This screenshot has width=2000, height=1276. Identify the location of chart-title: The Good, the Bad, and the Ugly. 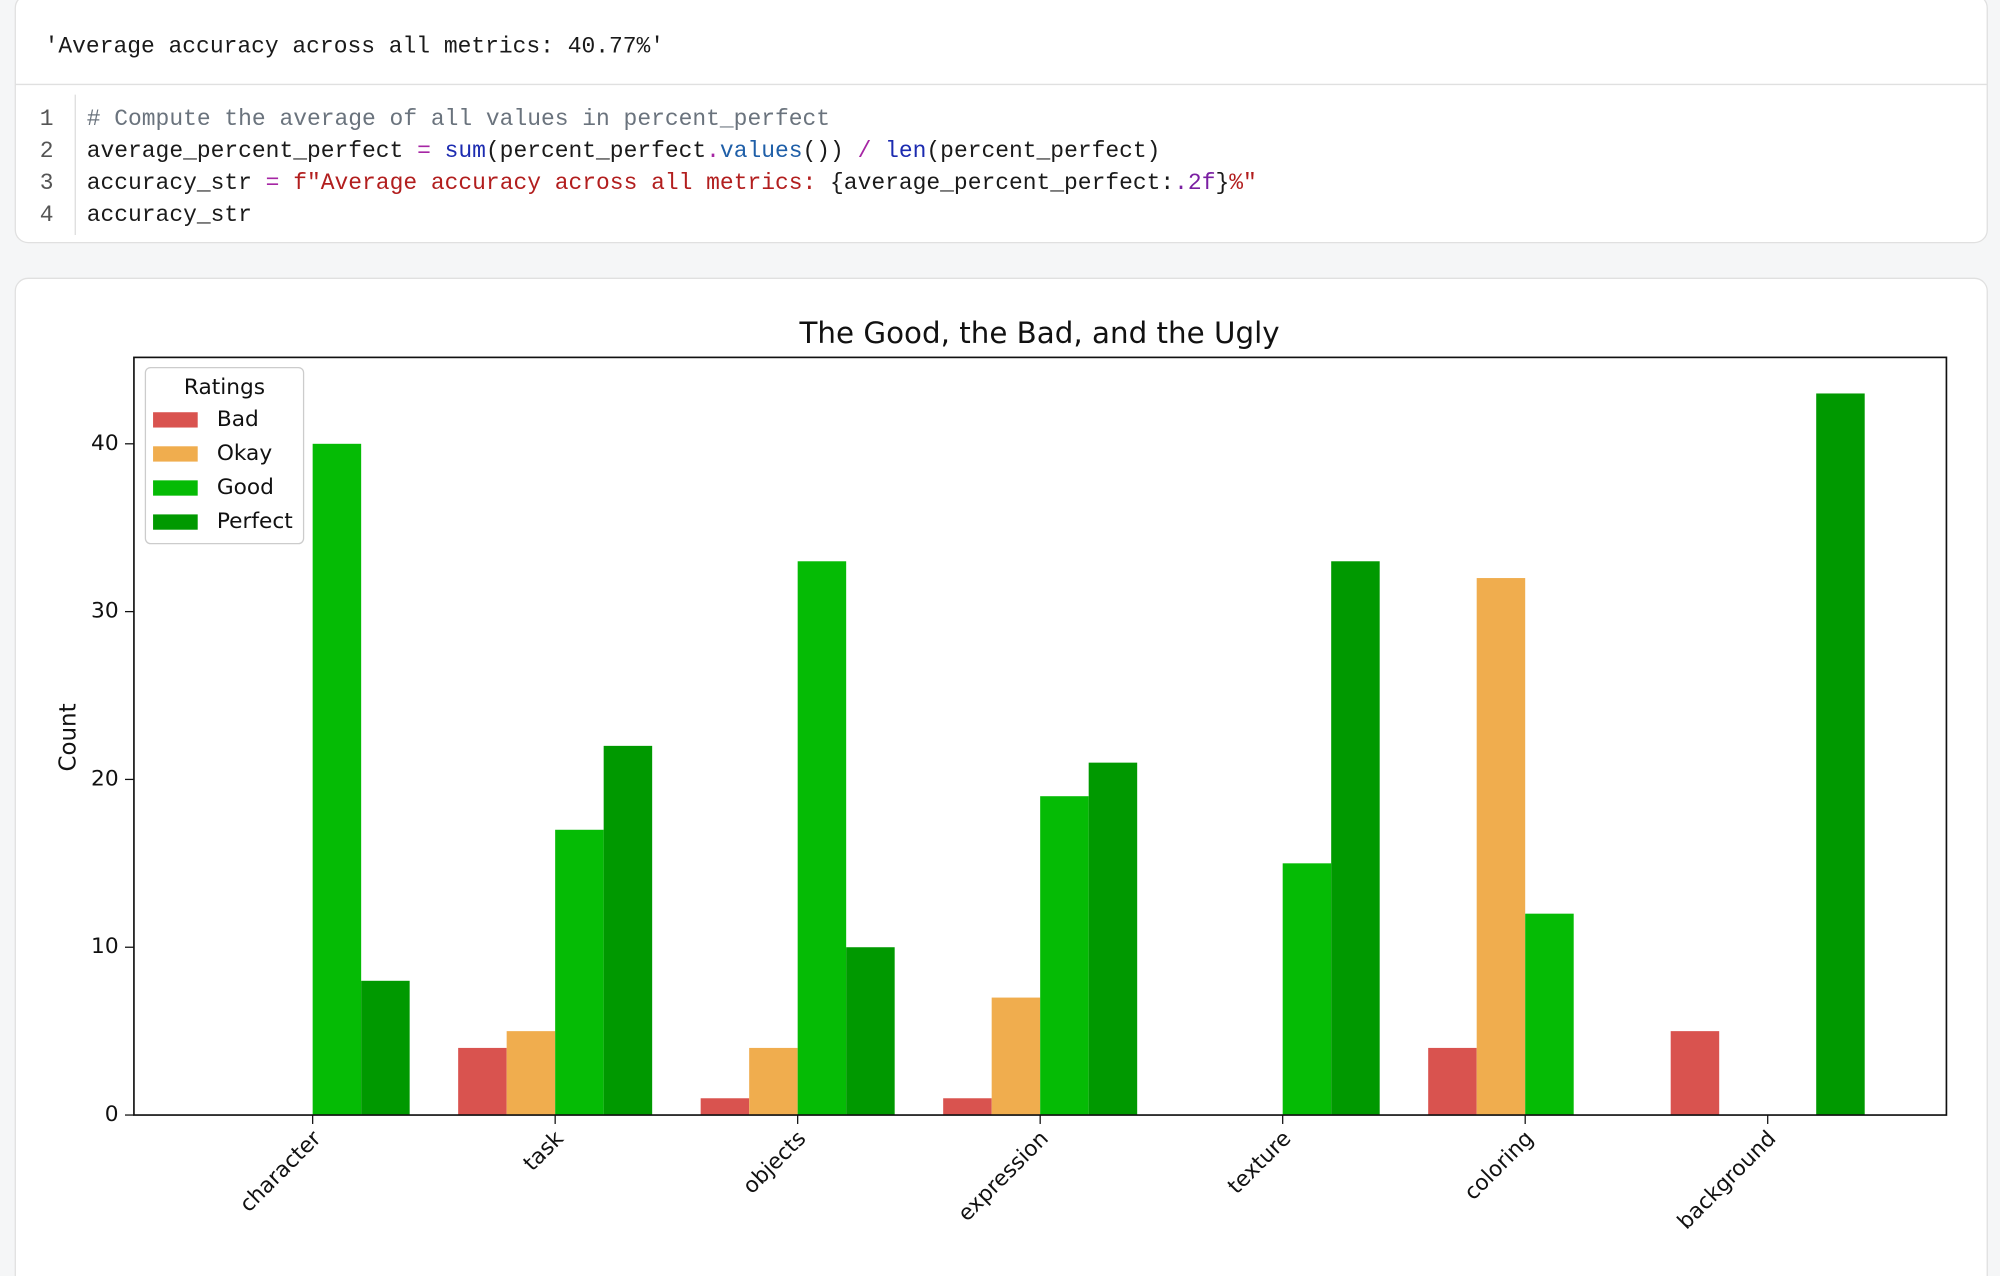
(1038, 333).